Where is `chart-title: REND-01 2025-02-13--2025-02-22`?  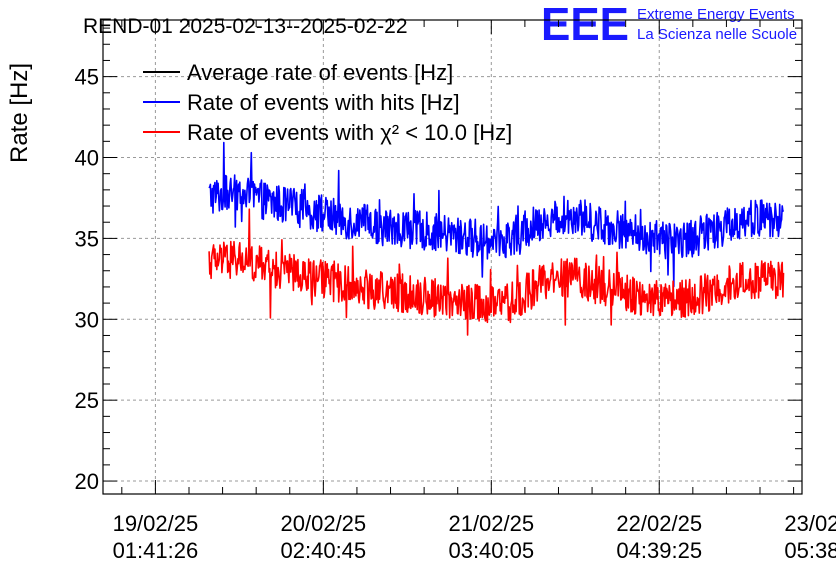 chart-title: REND-01 2025-02-13--2025-02-22 is located at coordinates (245, 26).